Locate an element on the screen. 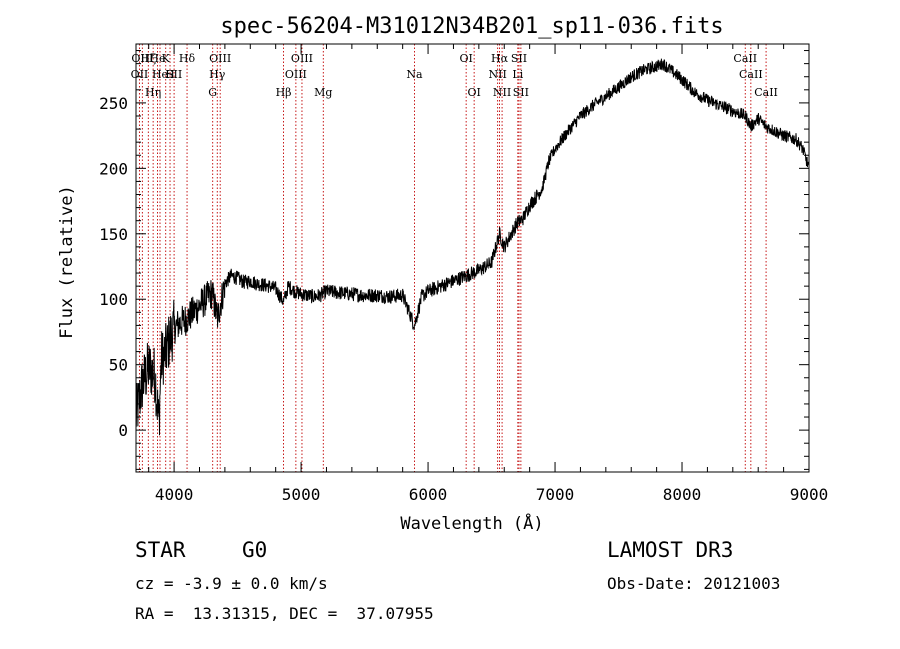  line-label-1: OIII is located at coordinates (142, 58).